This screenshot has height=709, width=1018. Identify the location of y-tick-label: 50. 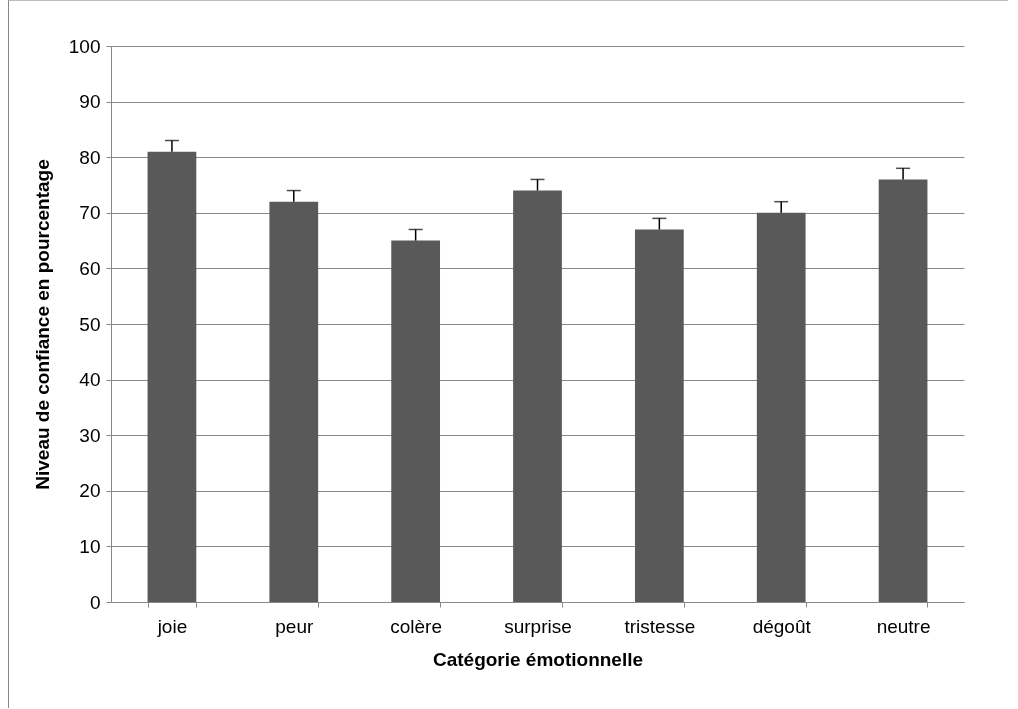
(90, 324).